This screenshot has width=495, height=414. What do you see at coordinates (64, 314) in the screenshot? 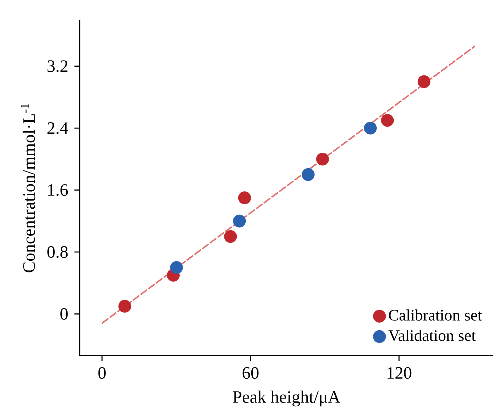
I see `y-tick-label: 0` at bounding box center [64, 314].